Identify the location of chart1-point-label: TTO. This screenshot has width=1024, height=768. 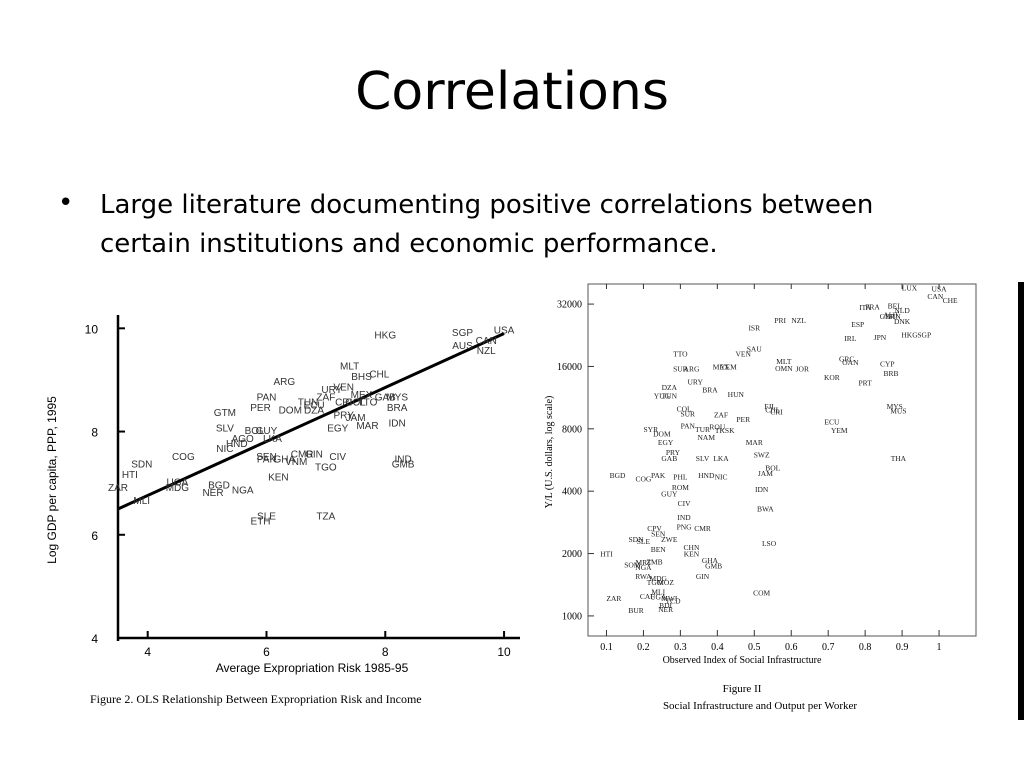
(368, 403).